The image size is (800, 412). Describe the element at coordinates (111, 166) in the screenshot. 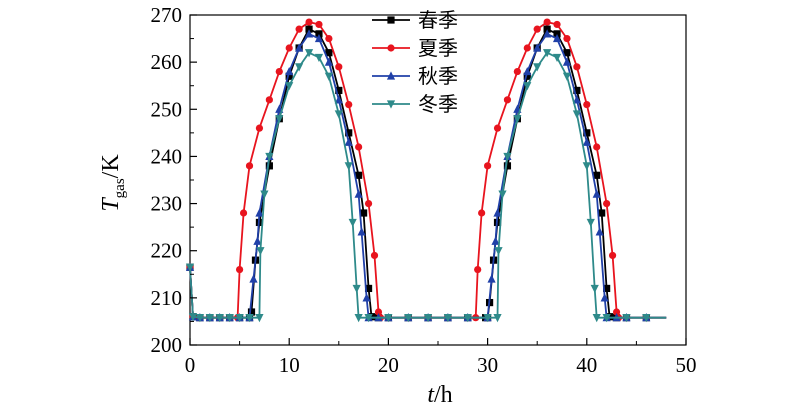

I see `y-axis-unit: /K` at that location.